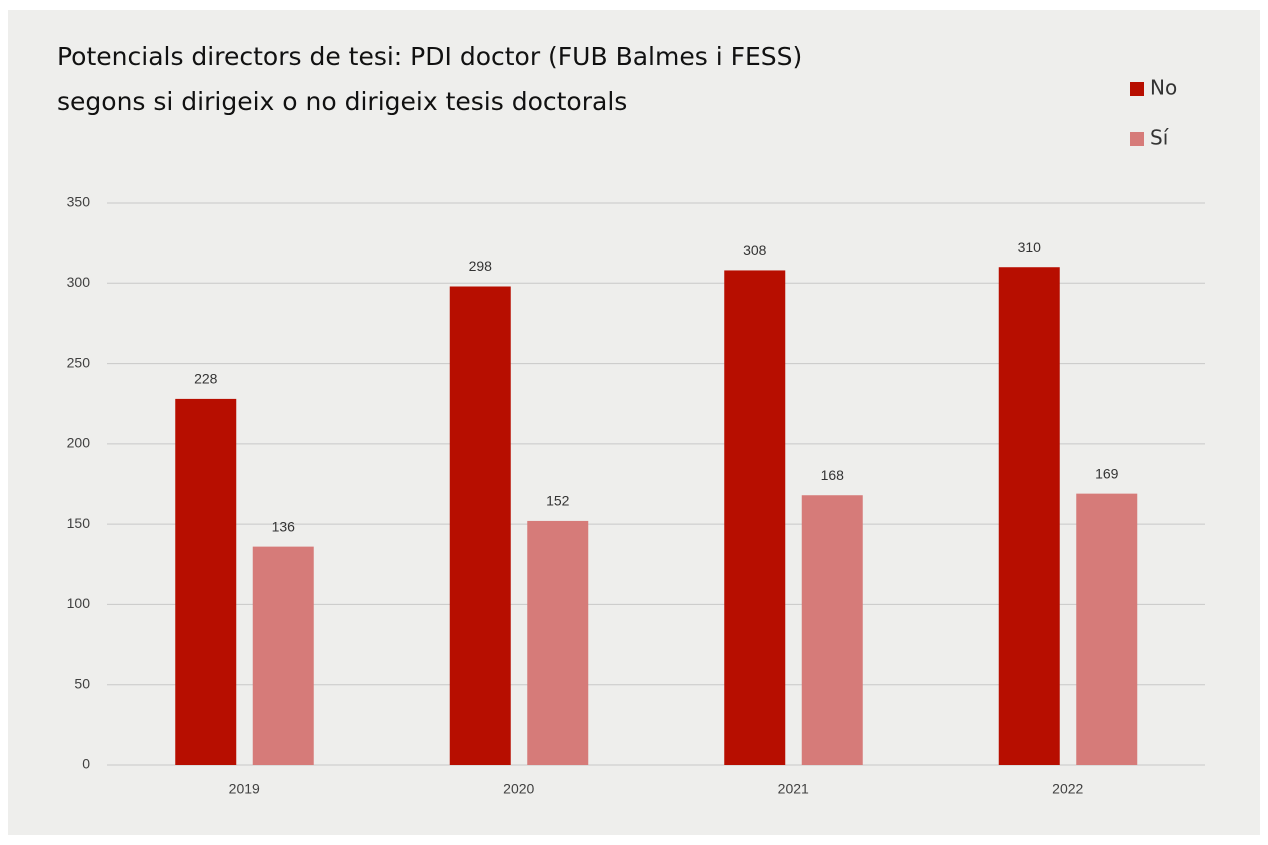  What do you see at coordinates (1067, 789) in the screenshot?
I see `x-tick-label: 2022` at bounding box center [1067, 789].